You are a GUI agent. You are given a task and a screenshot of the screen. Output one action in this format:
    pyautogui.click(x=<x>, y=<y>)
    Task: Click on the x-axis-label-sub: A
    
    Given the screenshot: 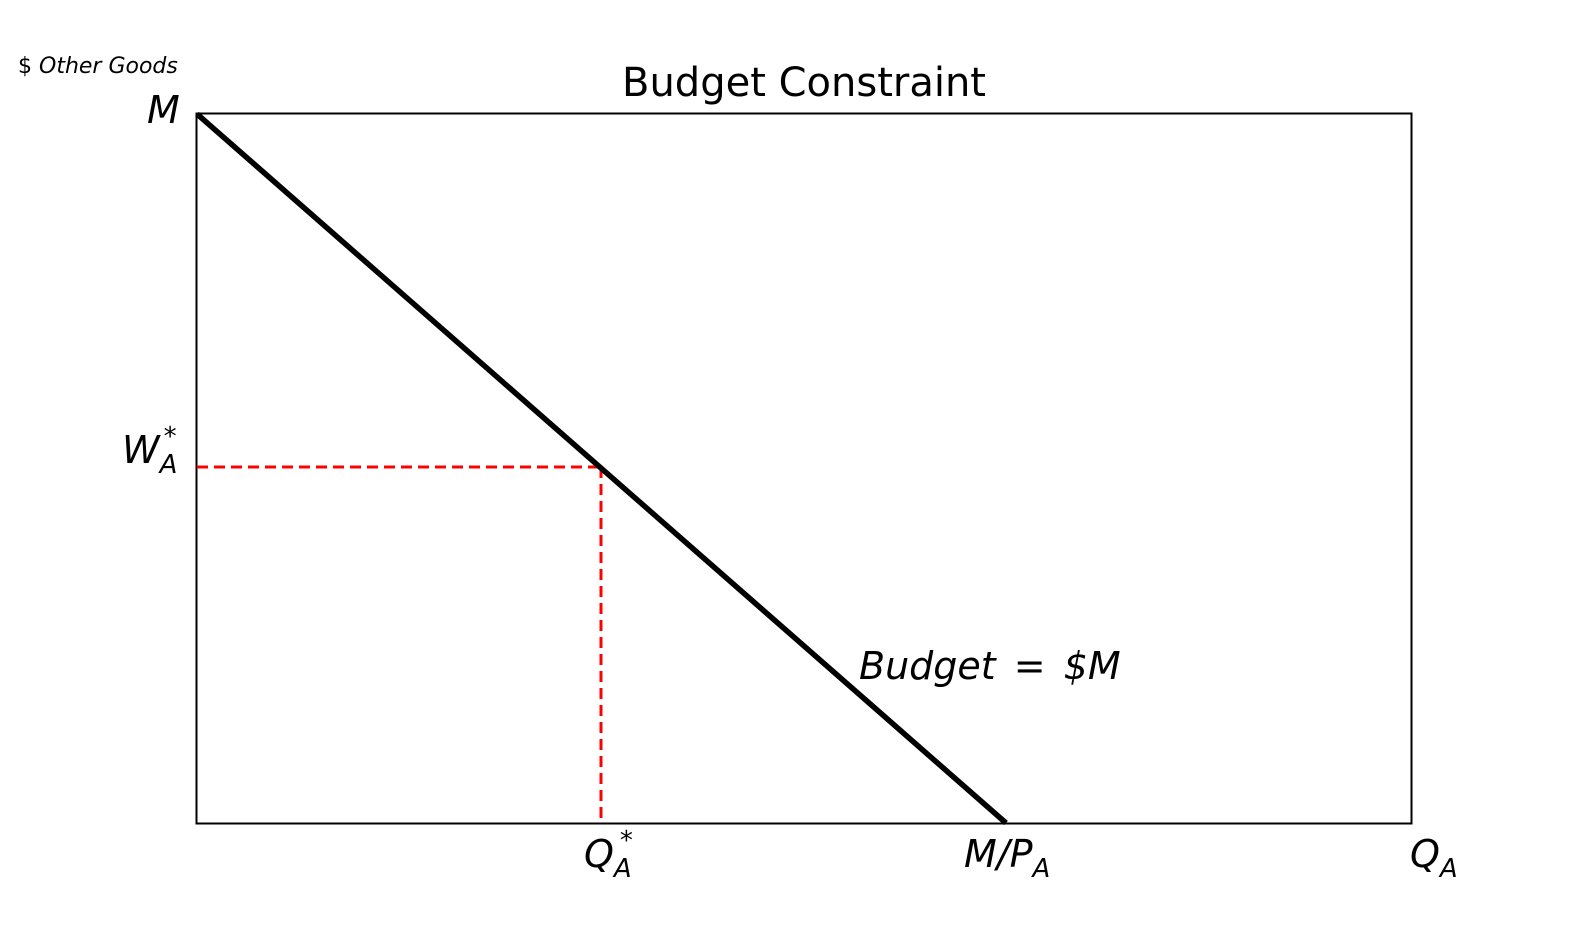 What is the action you would take?
    pyautogui.click(x=1448, y=869)
    